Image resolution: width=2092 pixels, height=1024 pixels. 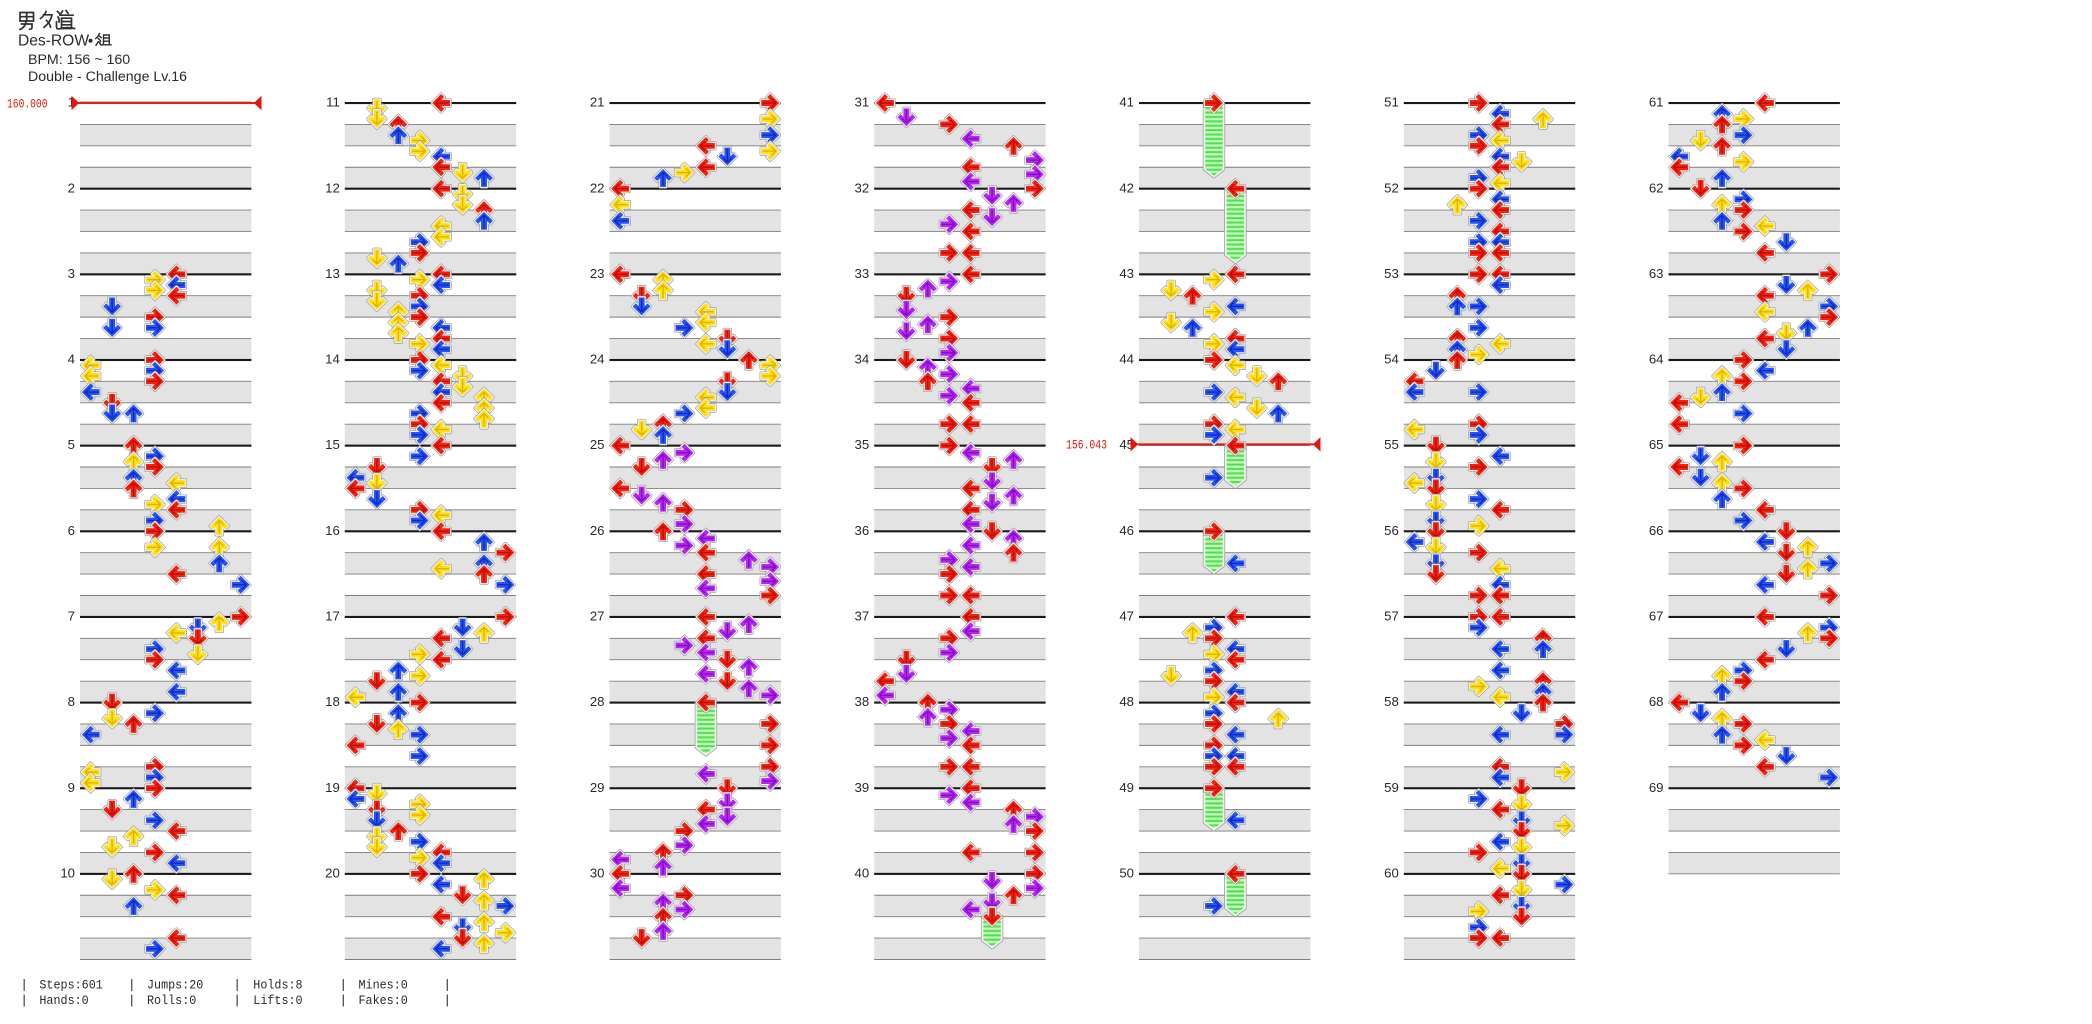 I want to click on svg-text: 9, so click(x=71, y=787).